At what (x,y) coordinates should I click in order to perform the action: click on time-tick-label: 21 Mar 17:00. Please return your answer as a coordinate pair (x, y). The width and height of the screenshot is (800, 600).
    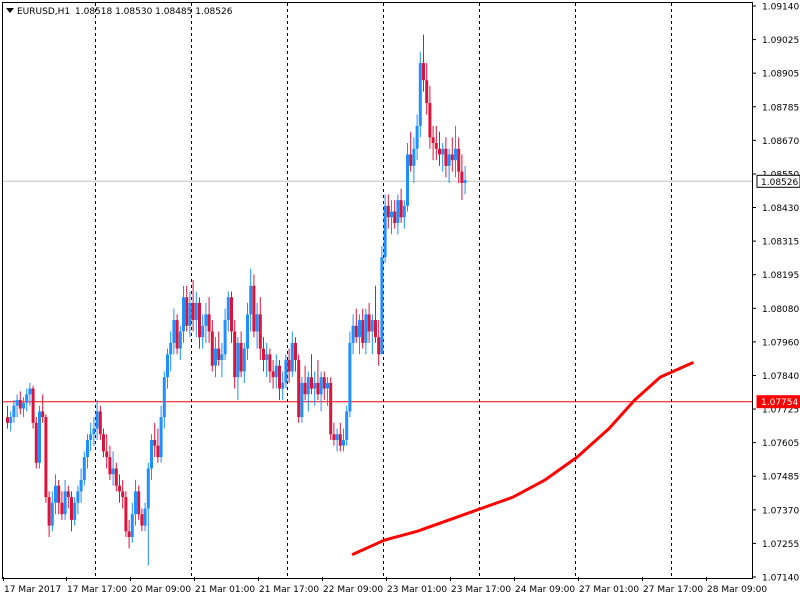
    Looking at the image, I should click on (289, 590).